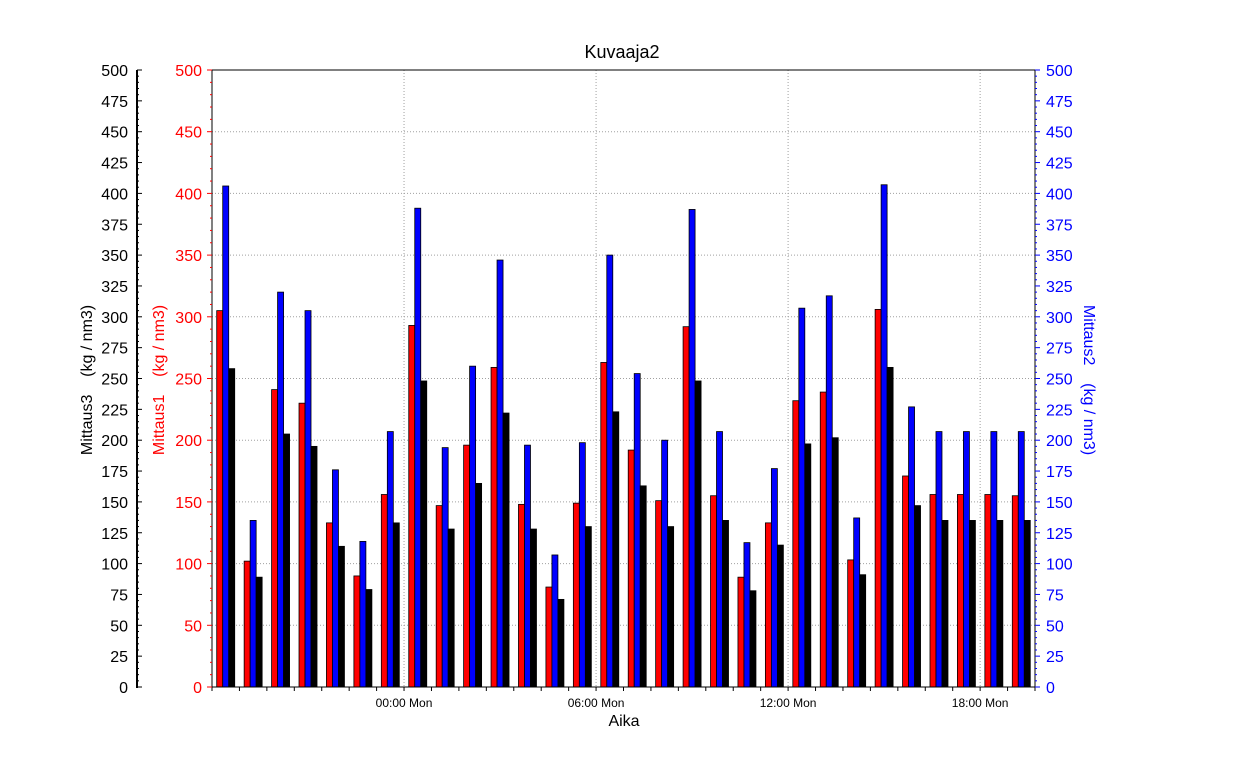 This screenshot has height=768, width=1248. What do you see at coordinates (188, 565) in the screenshot?
I see `y-tick-label-mittaus1: 100` at bounding box center [188, 565].